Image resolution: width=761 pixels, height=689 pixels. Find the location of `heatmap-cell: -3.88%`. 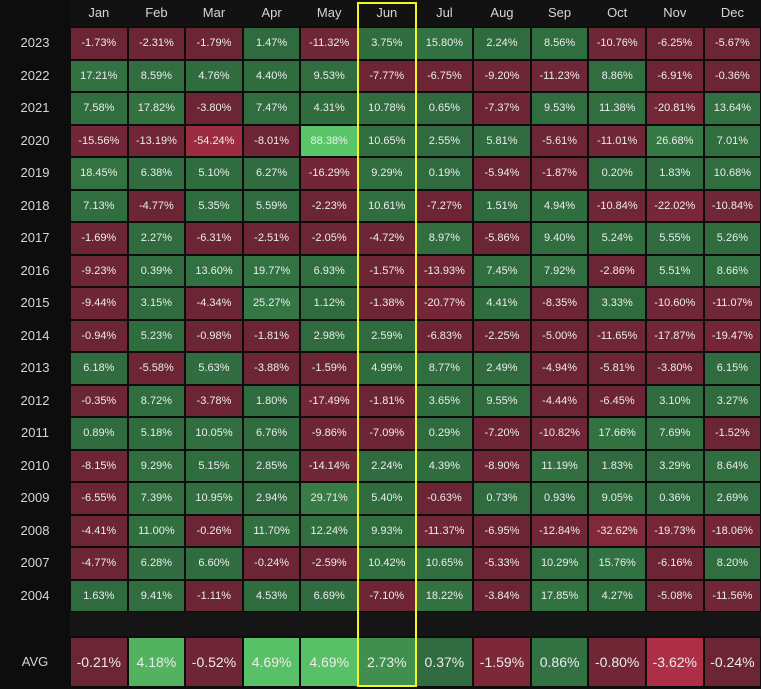

heatmap-cell: -3.88% is located at coordinates (271, 368).